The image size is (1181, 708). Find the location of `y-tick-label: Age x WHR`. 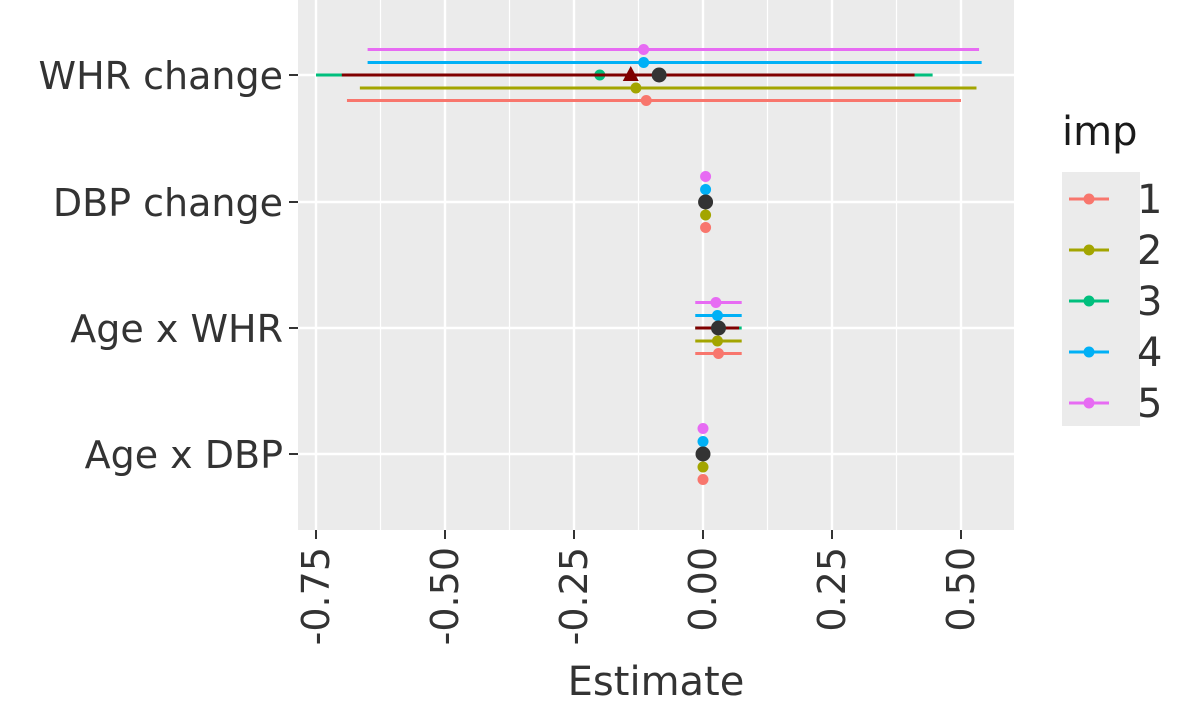

y-tick-label: Age x WHR is located at coordinates (176, 329).